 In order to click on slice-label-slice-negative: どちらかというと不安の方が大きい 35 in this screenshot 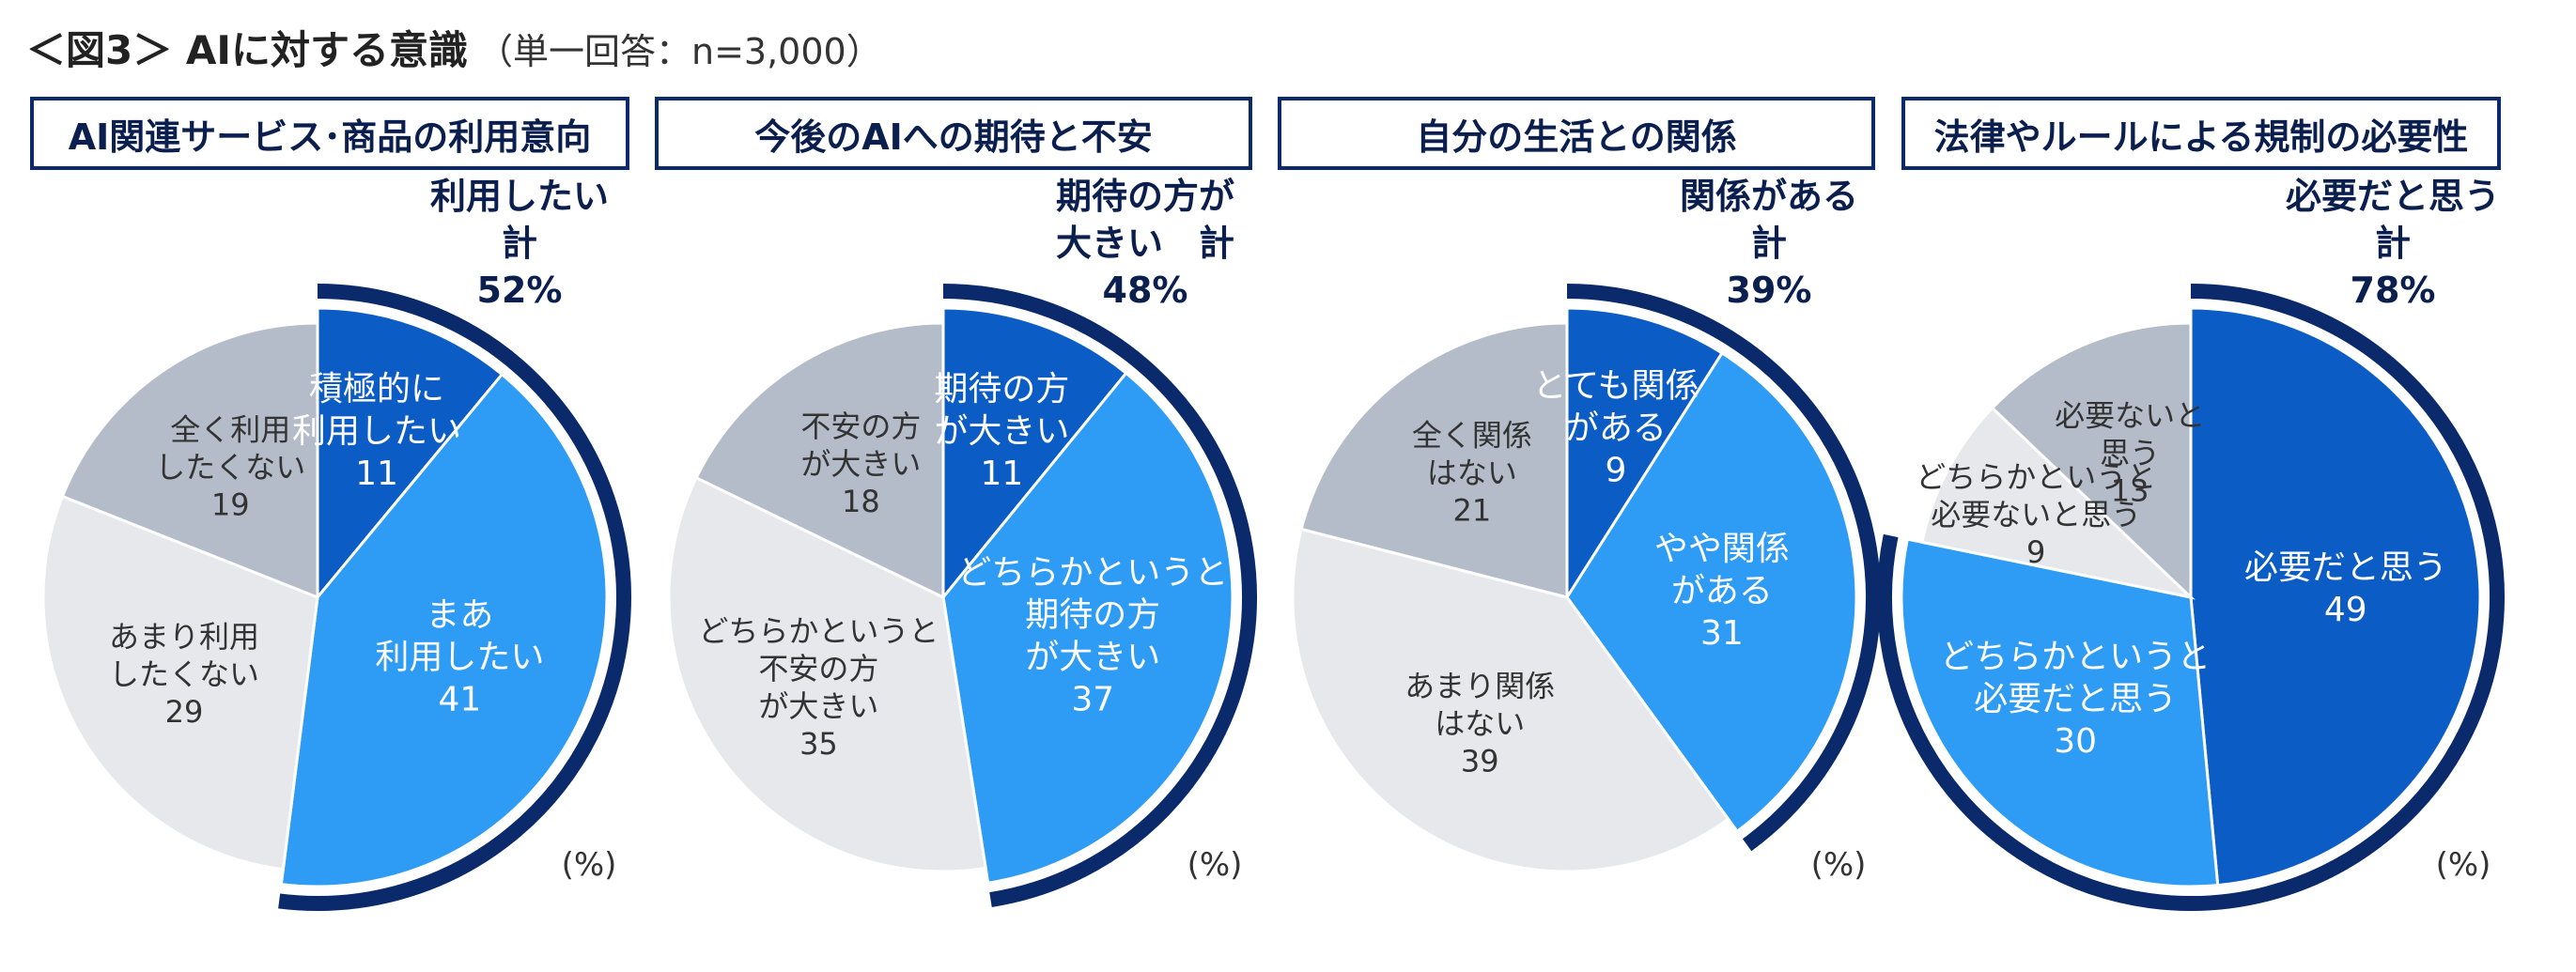, I will do `click(818, 687)`.